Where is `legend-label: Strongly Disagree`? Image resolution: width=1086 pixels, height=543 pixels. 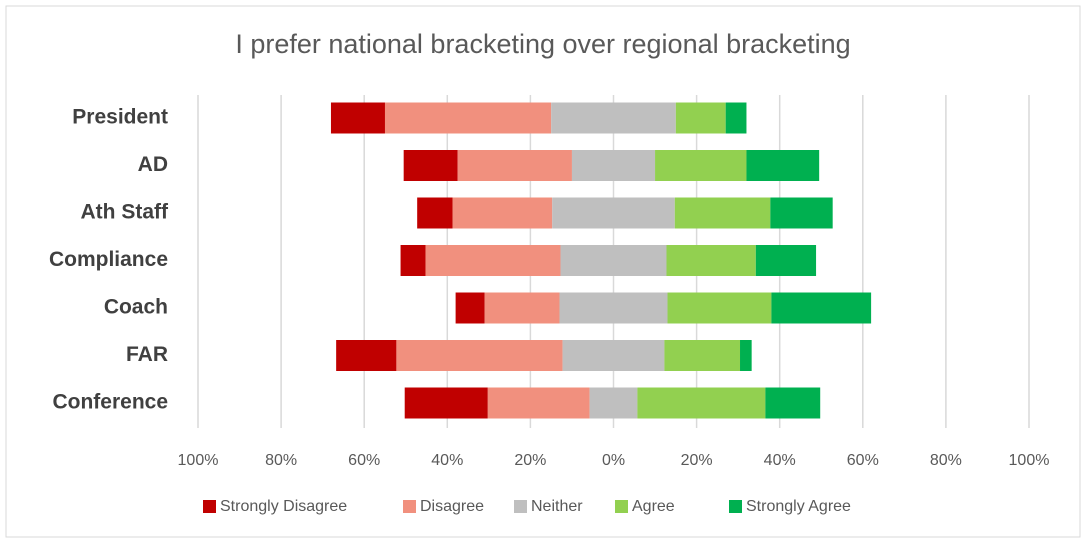 legend-label: Strongly Disagree is located at coordinates (283, 506).